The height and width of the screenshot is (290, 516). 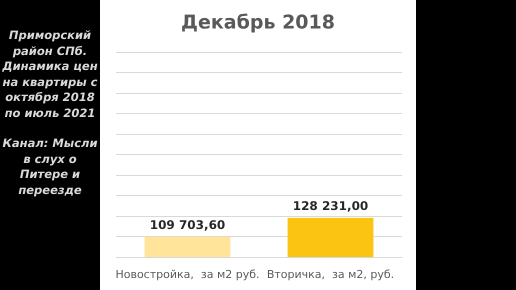 I want to click on chart-title: Декабрь 2018, so click(x=258, y=23).